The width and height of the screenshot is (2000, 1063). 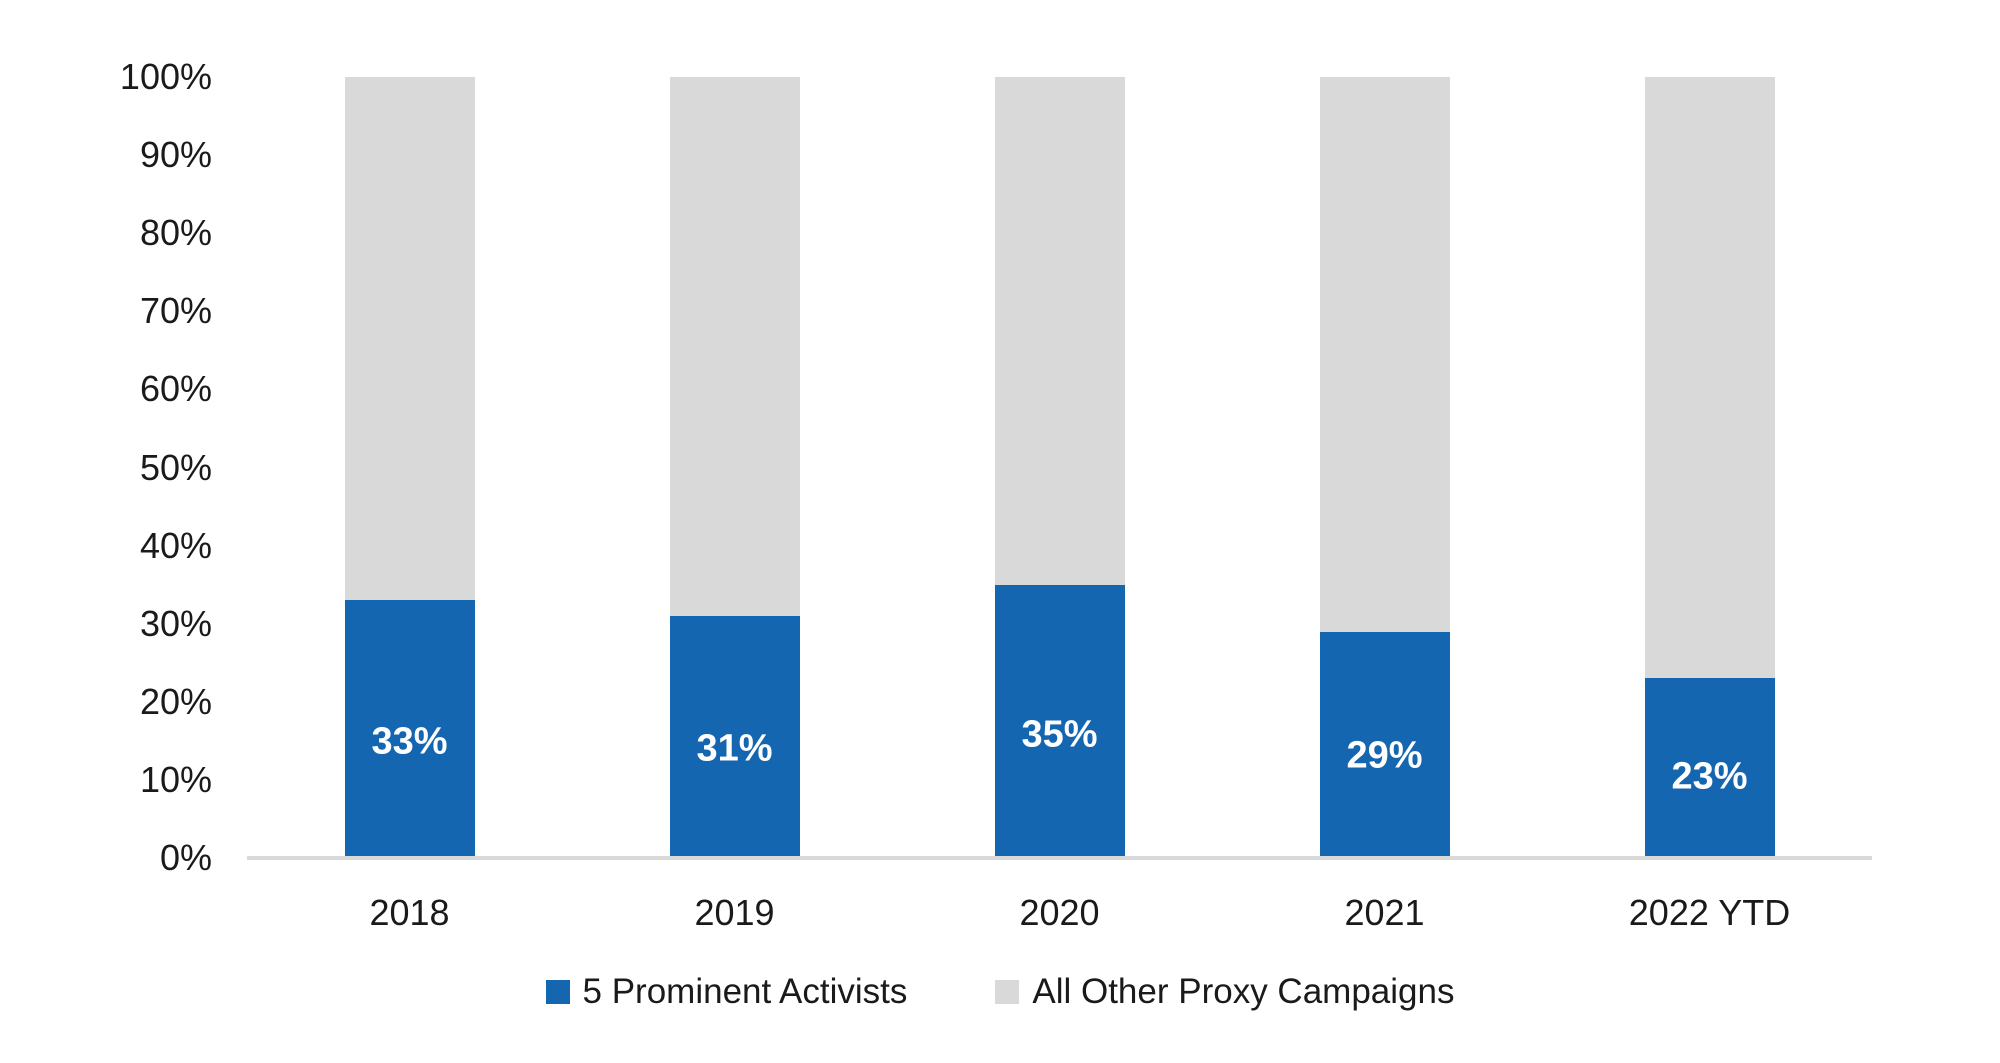 What do you see at coordinates (175, 623) in the screenshot?
I see `y-axis-tick-label: 30%` at bounding box center [175, 623].